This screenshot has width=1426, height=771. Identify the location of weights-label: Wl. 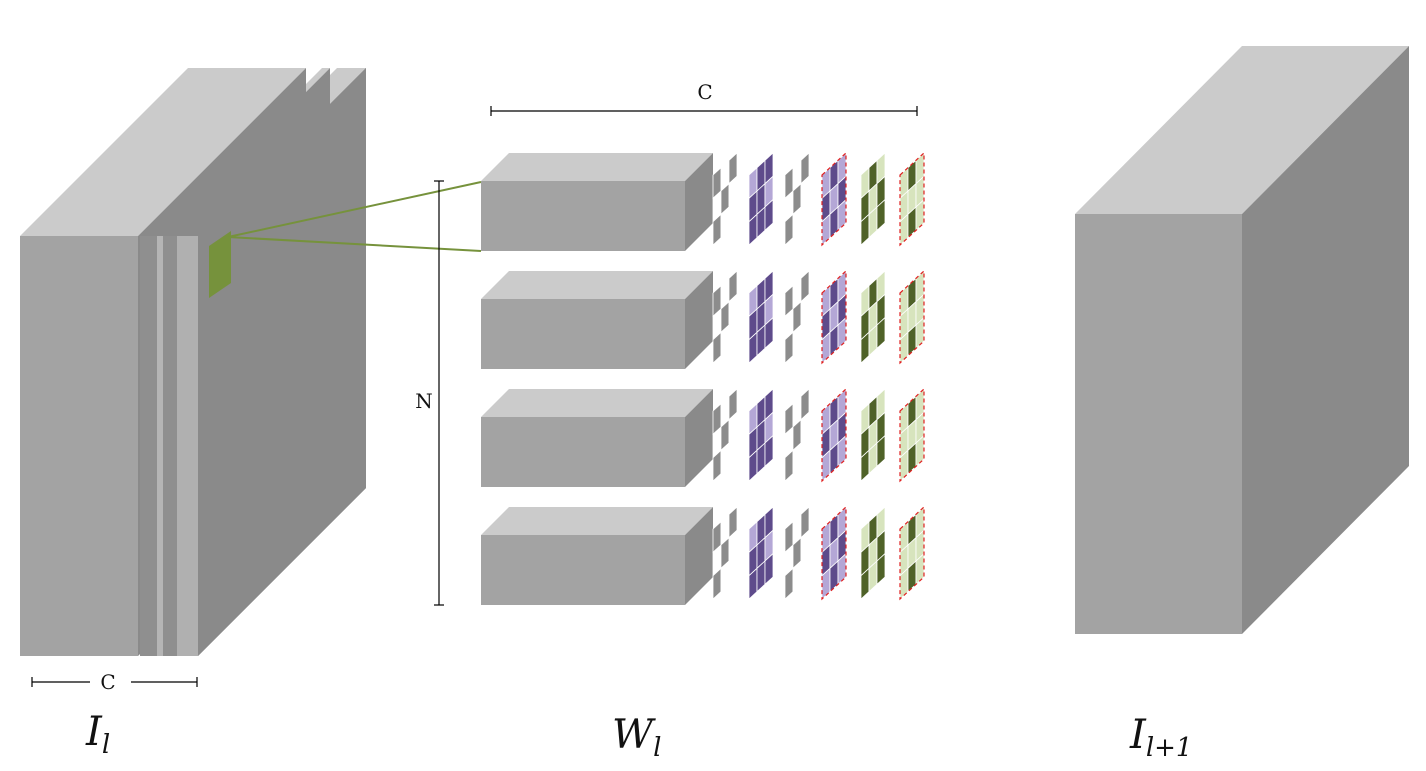
(636, 737).